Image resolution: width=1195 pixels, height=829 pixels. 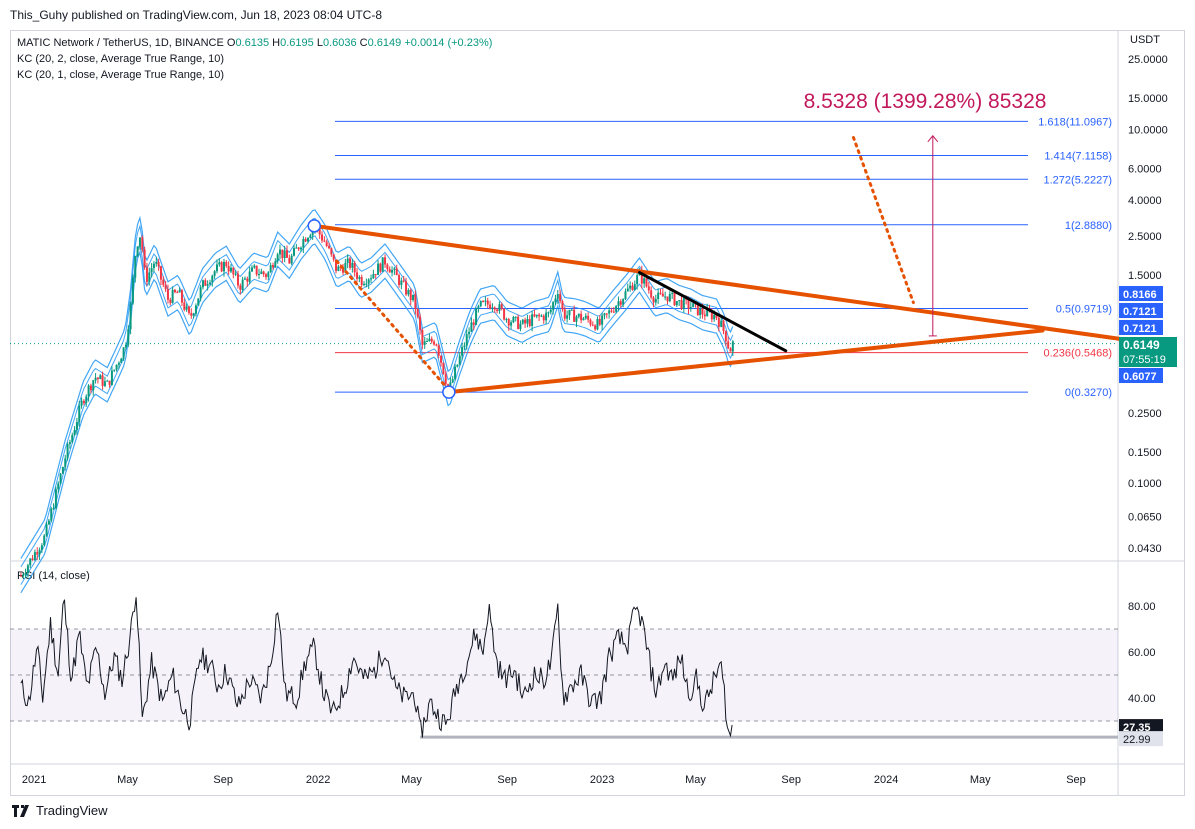 I want to click on rsi-legend: RSI (14, close), so click(x=53, y=576).